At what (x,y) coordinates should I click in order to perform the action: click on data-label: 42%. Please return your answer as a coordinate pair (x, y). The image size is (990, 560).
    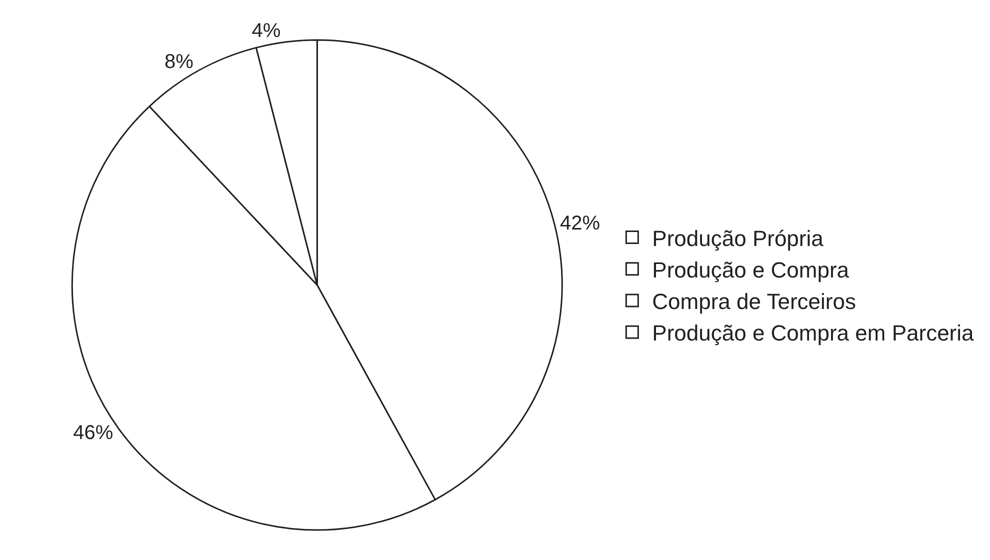
    Looking at the image, I should click on (580, 223).